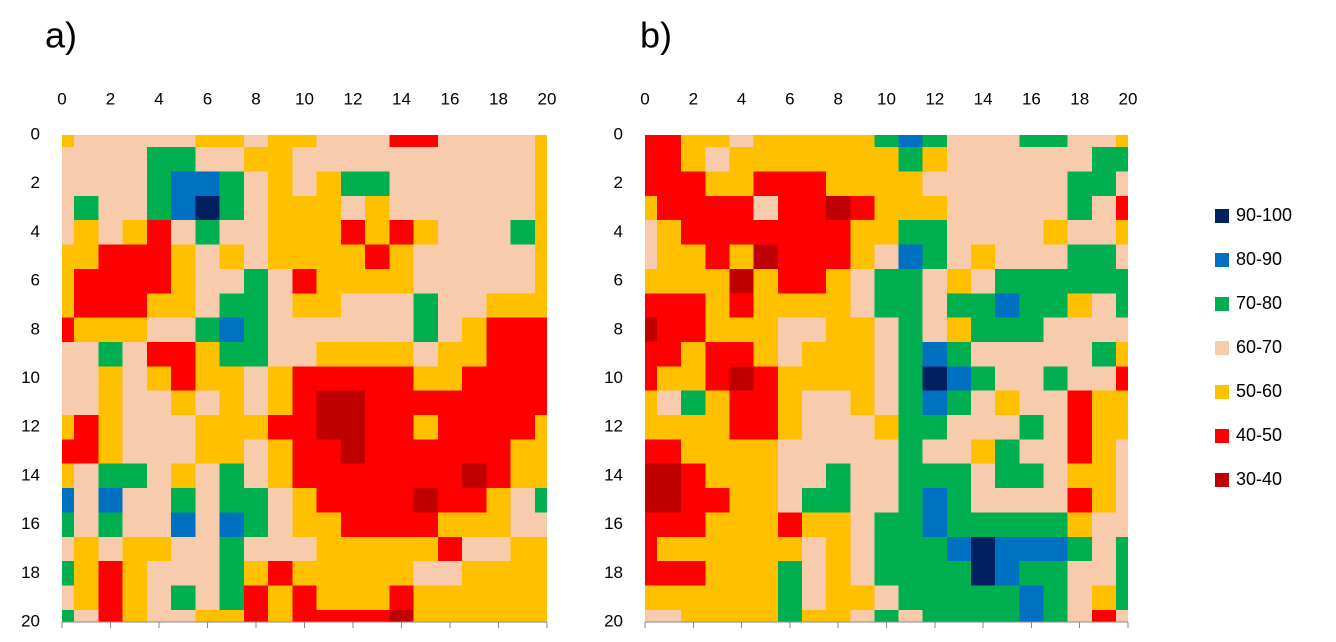 Image resolution: width=1336 pixels, height=642 pixels. Describe the element at coordinates (353, 98) in the screenshot. I see `x-tick-label: 12` at that location.